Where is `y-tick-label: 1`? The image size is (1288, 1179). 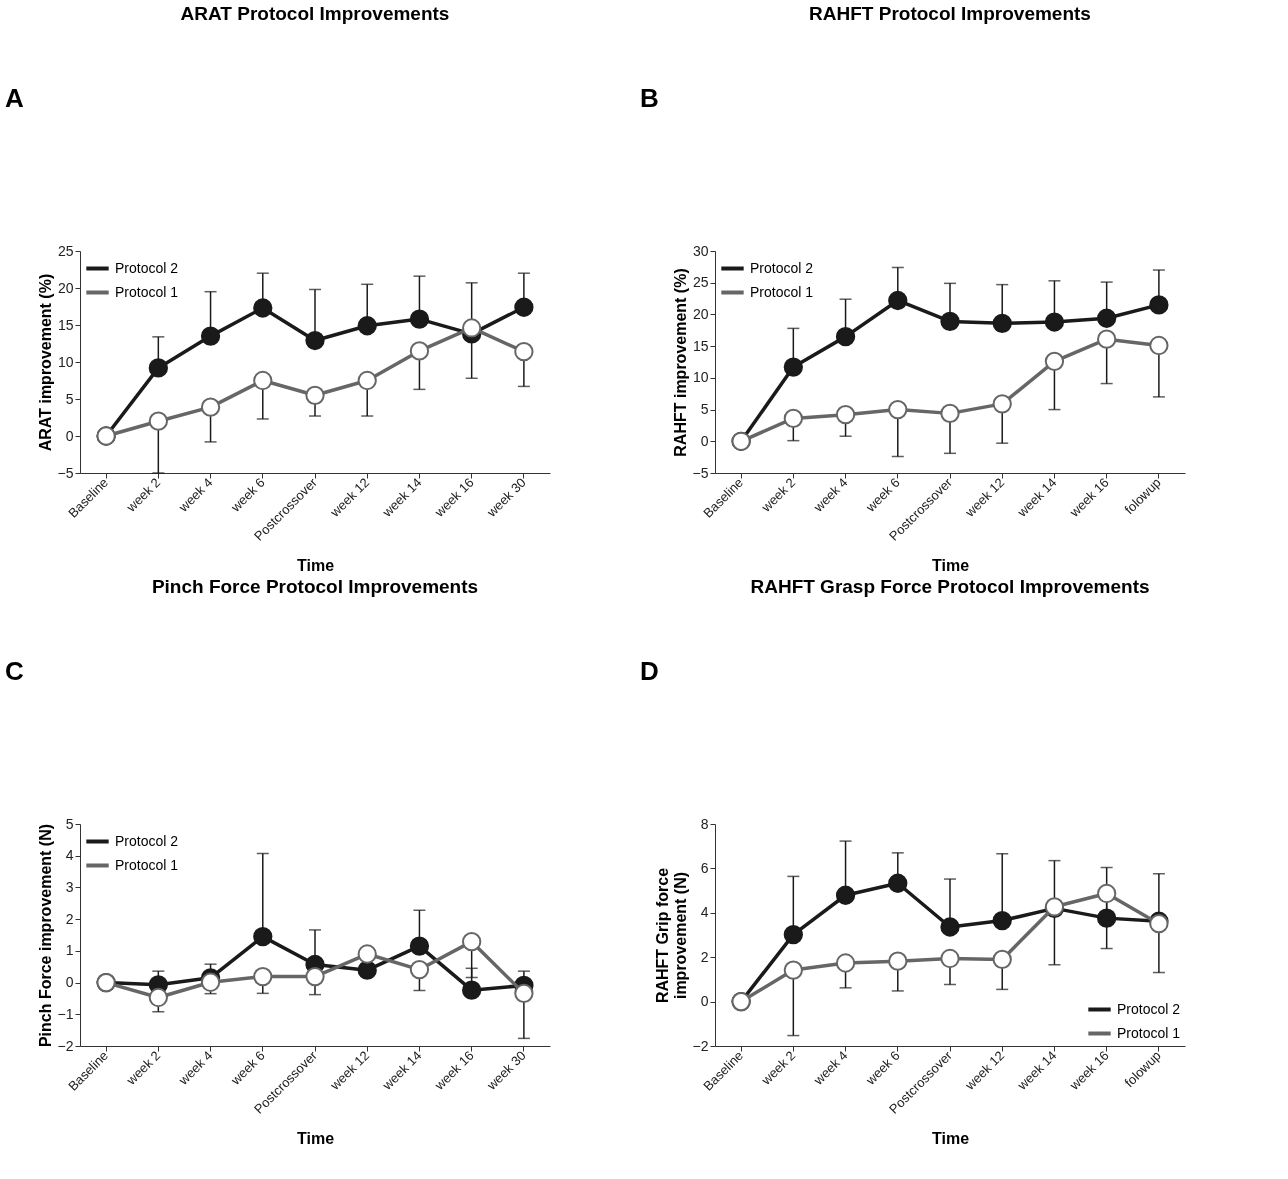
y-tick-label: 1 is located at coordinates (69, 950).